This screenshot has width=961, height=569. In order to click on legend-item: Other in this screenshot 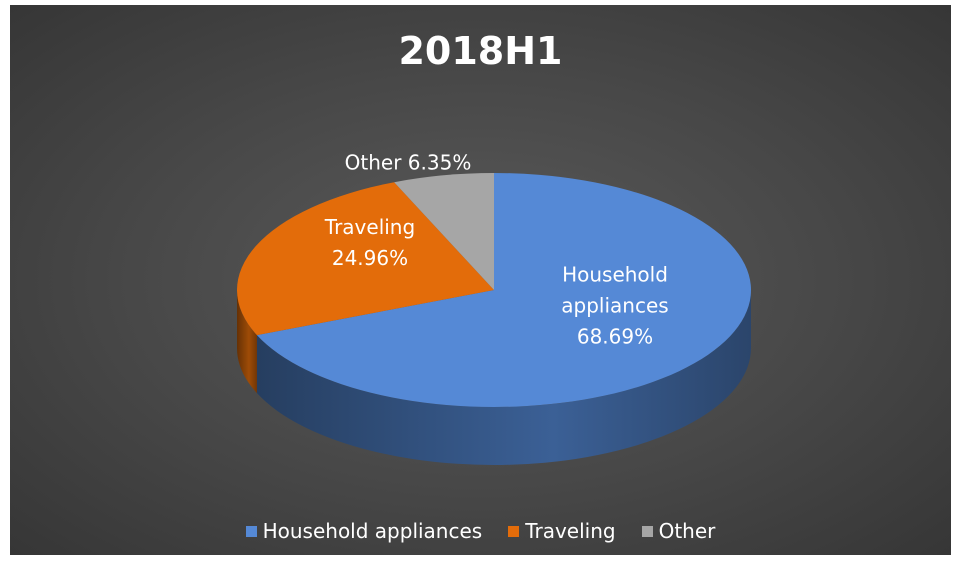, I will do `click(678, 531)`.